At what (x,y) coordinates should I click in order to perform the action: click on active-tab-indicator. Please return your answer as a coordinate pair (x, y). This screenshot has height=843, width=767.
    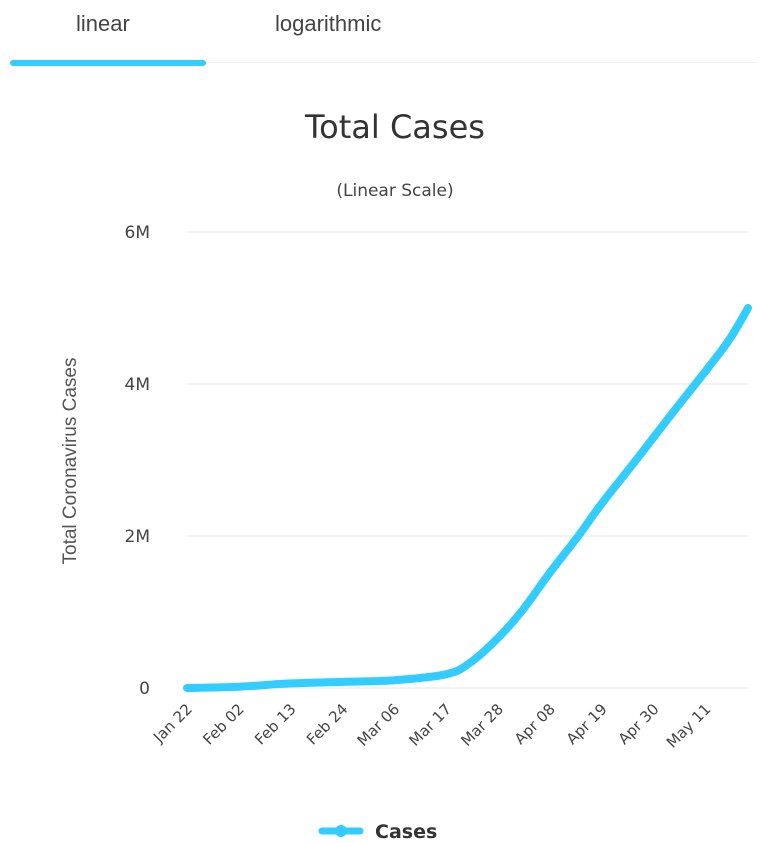
    Looking at the image, I should click on (108, 63).